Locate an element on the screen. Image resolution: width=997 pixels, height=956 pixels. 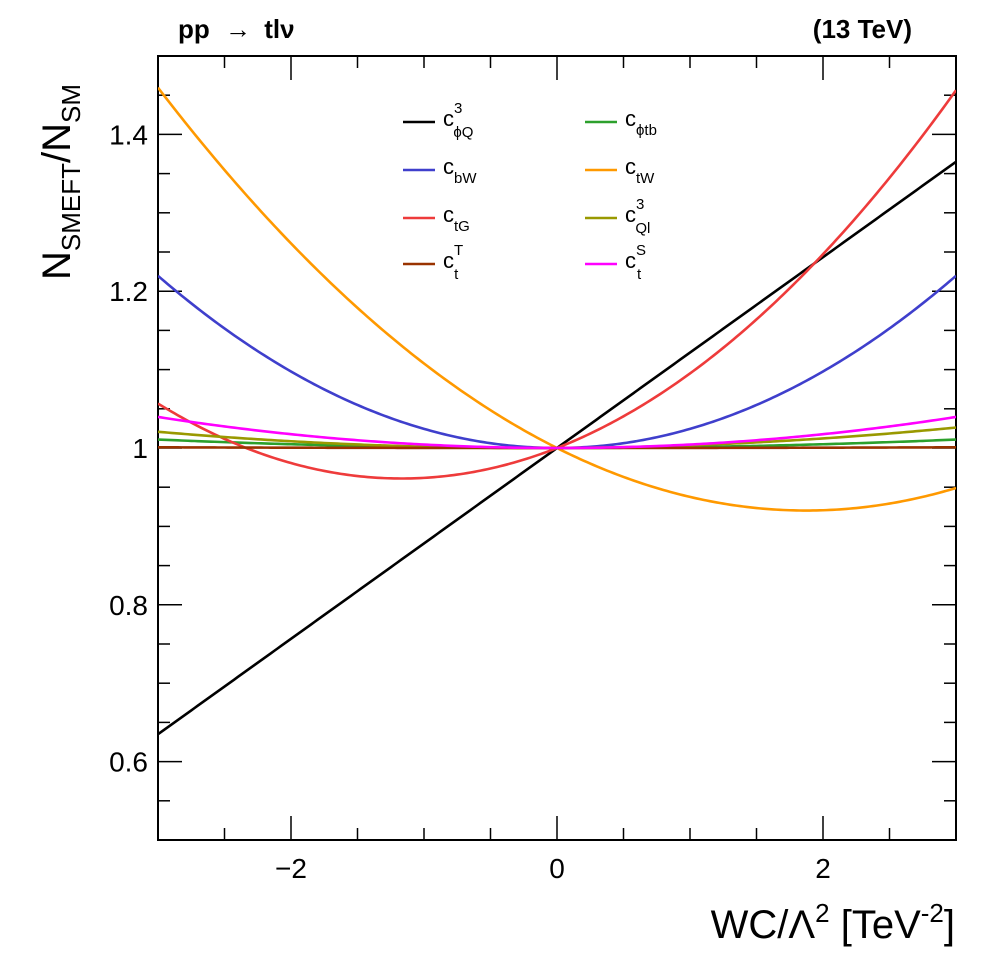
x-tick-label: 0 is located at coordinates (557, 868).